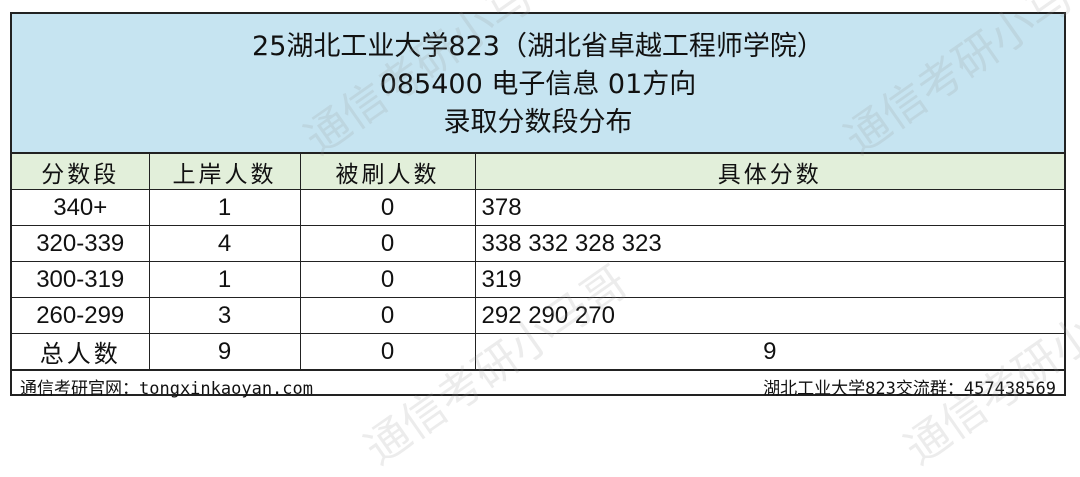 The width and height of the screenshot is (1080, 477). I want to click on cell-range: 320-339, so click(81, 243).